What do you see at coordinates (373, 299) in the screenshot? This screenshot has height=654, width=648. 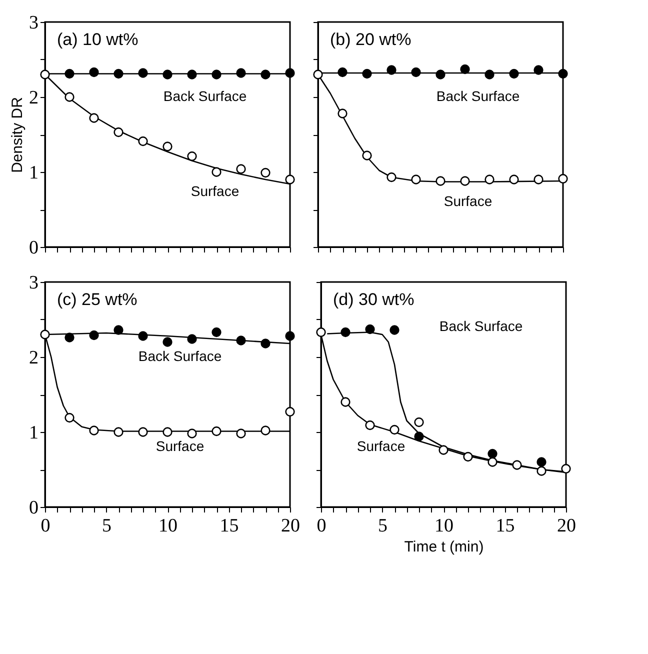 I see `chart-title: (d) 30 wt%` at bounding box center [373, 299].